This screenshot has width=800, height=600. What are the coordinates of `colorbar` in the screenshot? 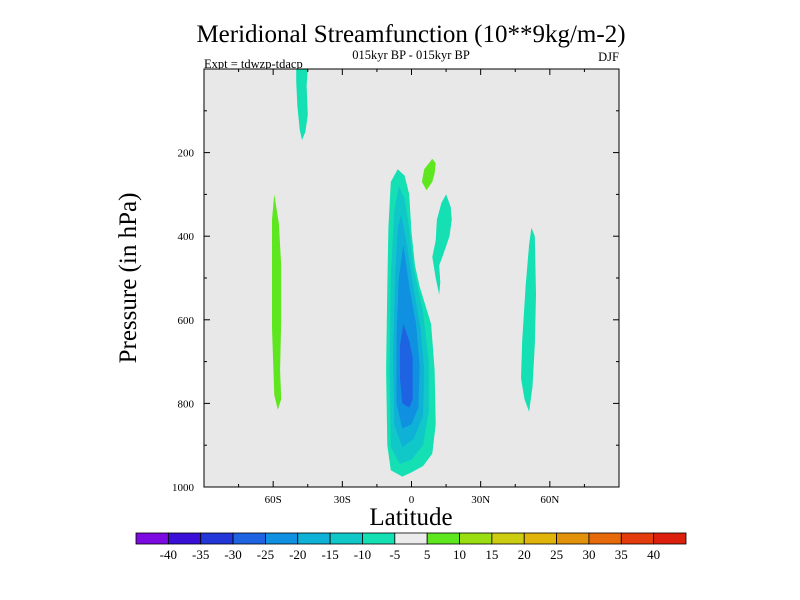 It's located at (411, 538).